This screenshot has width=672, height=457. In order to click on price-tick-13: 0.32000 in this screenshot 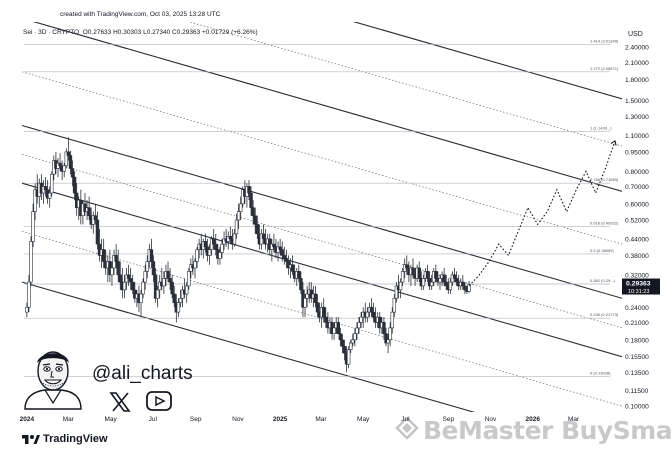, I will do `click(637, 275)`.